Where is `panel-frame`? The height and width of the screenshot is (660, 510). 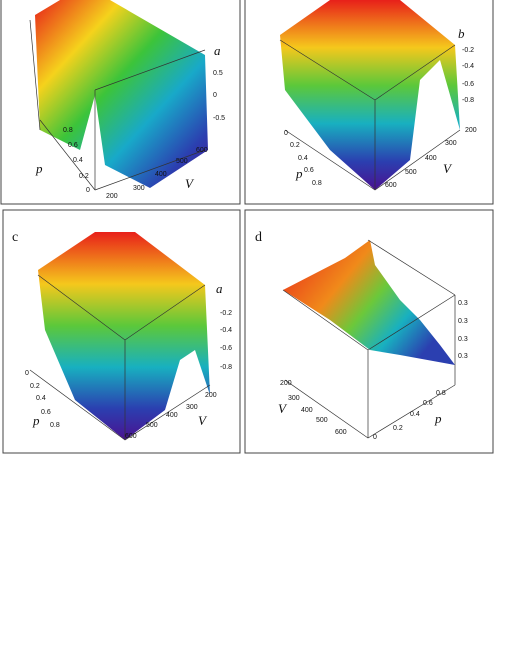 panel-frame is located at coordinates (120, 102).